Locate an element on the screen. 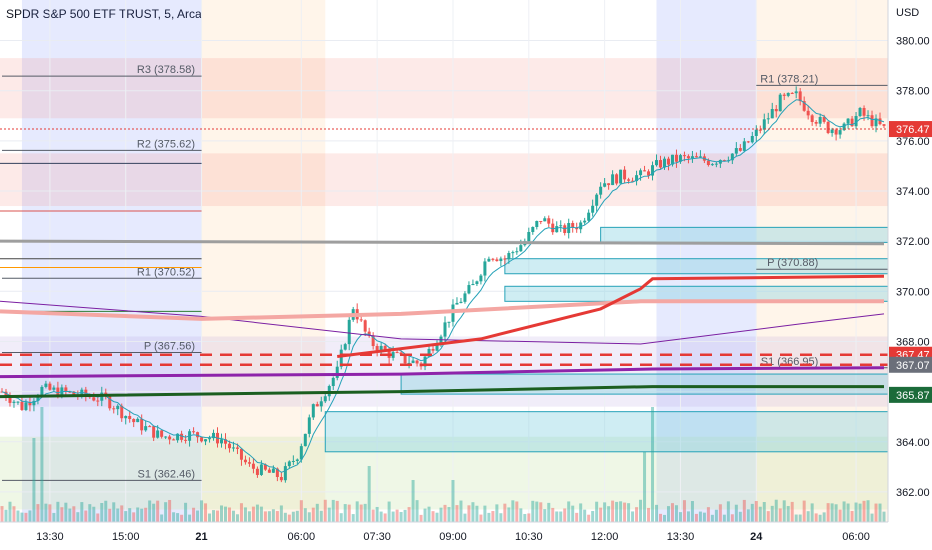 The height and width of the screenshot is (550, 932). price-axis-bg is located at coordinates (910, 275).